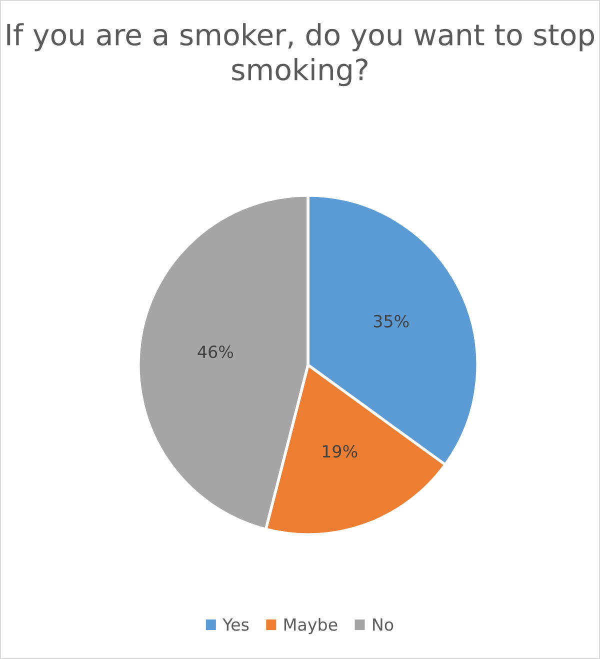 Image resolution: width=600 pixels, height=659 pixels. I want to click on data-label: 35%, so click(391, 321).